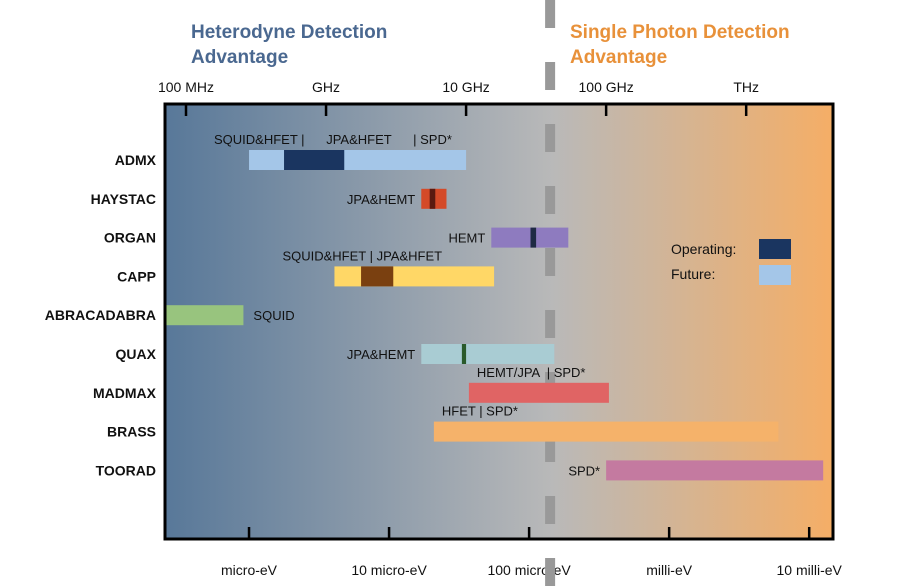 Image resolution: width=900 pixels, height=586 pixels. Describe the element at coordinates (538, 392) in the screenshot. I see `bar-future-madmax` at that location.